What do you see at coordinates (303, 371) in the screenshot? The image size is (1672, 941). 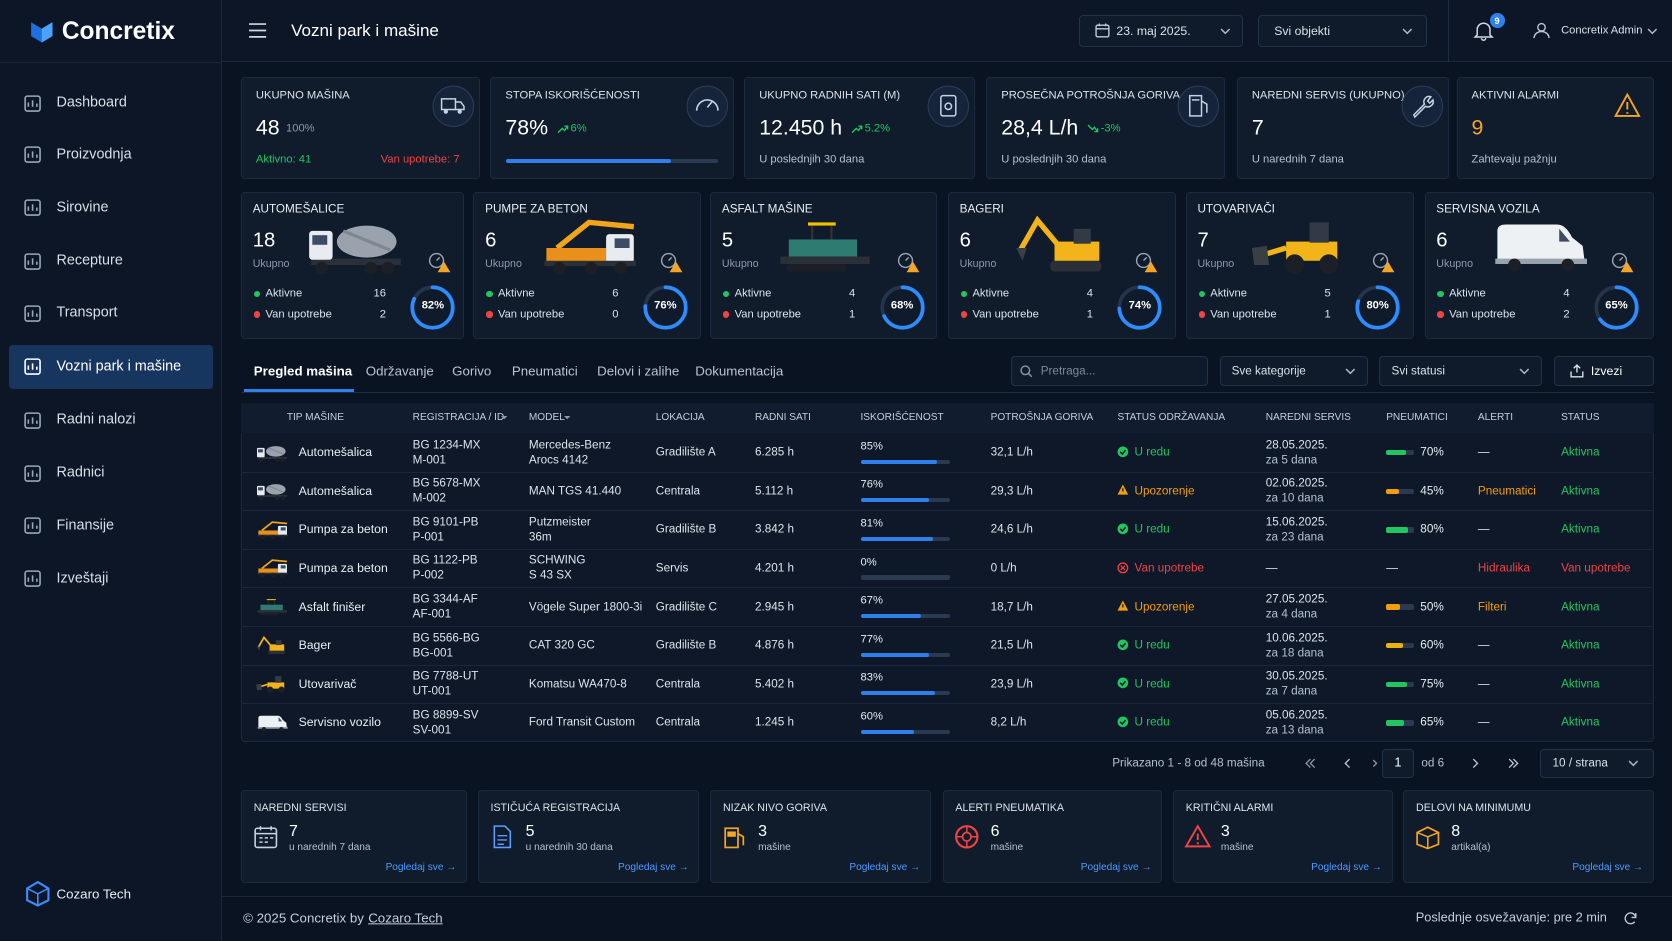 I see `tab: Pregled mašina` at bounding box center [303, 371].